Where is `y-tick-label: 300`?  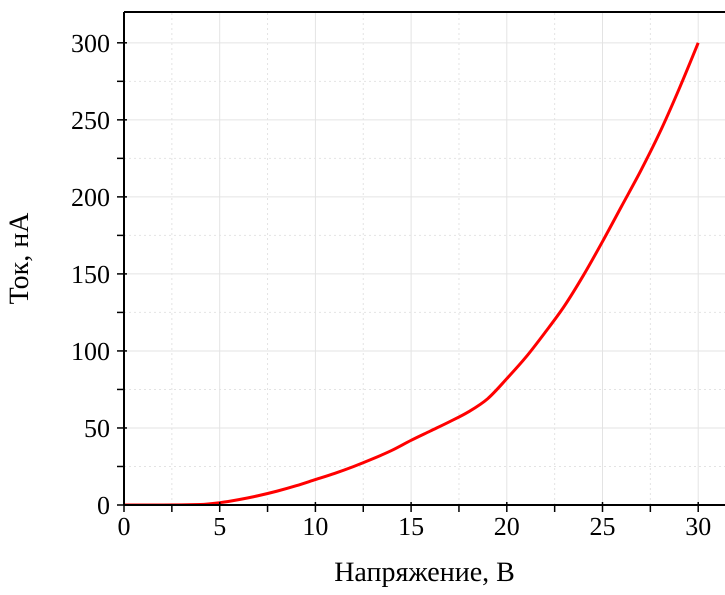
y-tick-label: 300 is located at coordinates (90, 43).